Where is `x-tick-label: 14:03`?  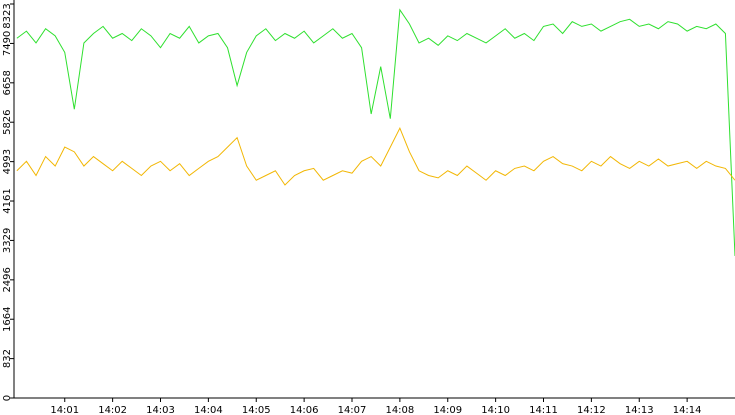
x-tick-label: 14:03 is located at coordinates (160, 410).